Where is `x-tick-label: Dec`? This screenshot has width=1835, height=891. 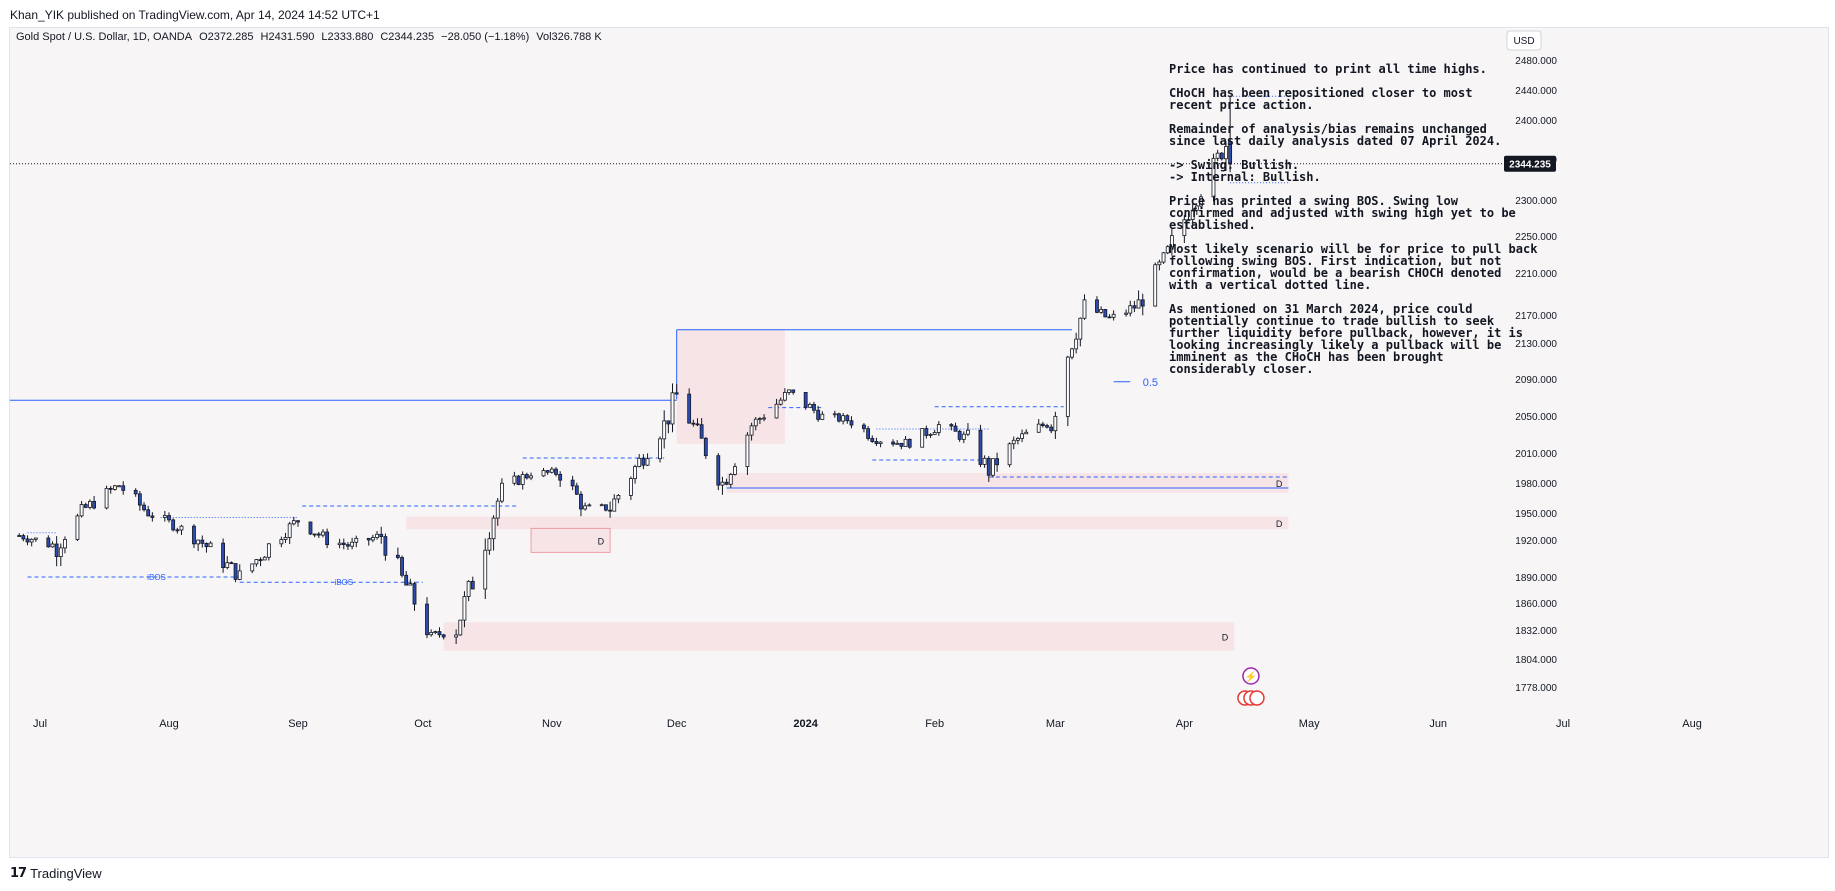
x-tick-label: Dec is located at coordinates (677, 724).